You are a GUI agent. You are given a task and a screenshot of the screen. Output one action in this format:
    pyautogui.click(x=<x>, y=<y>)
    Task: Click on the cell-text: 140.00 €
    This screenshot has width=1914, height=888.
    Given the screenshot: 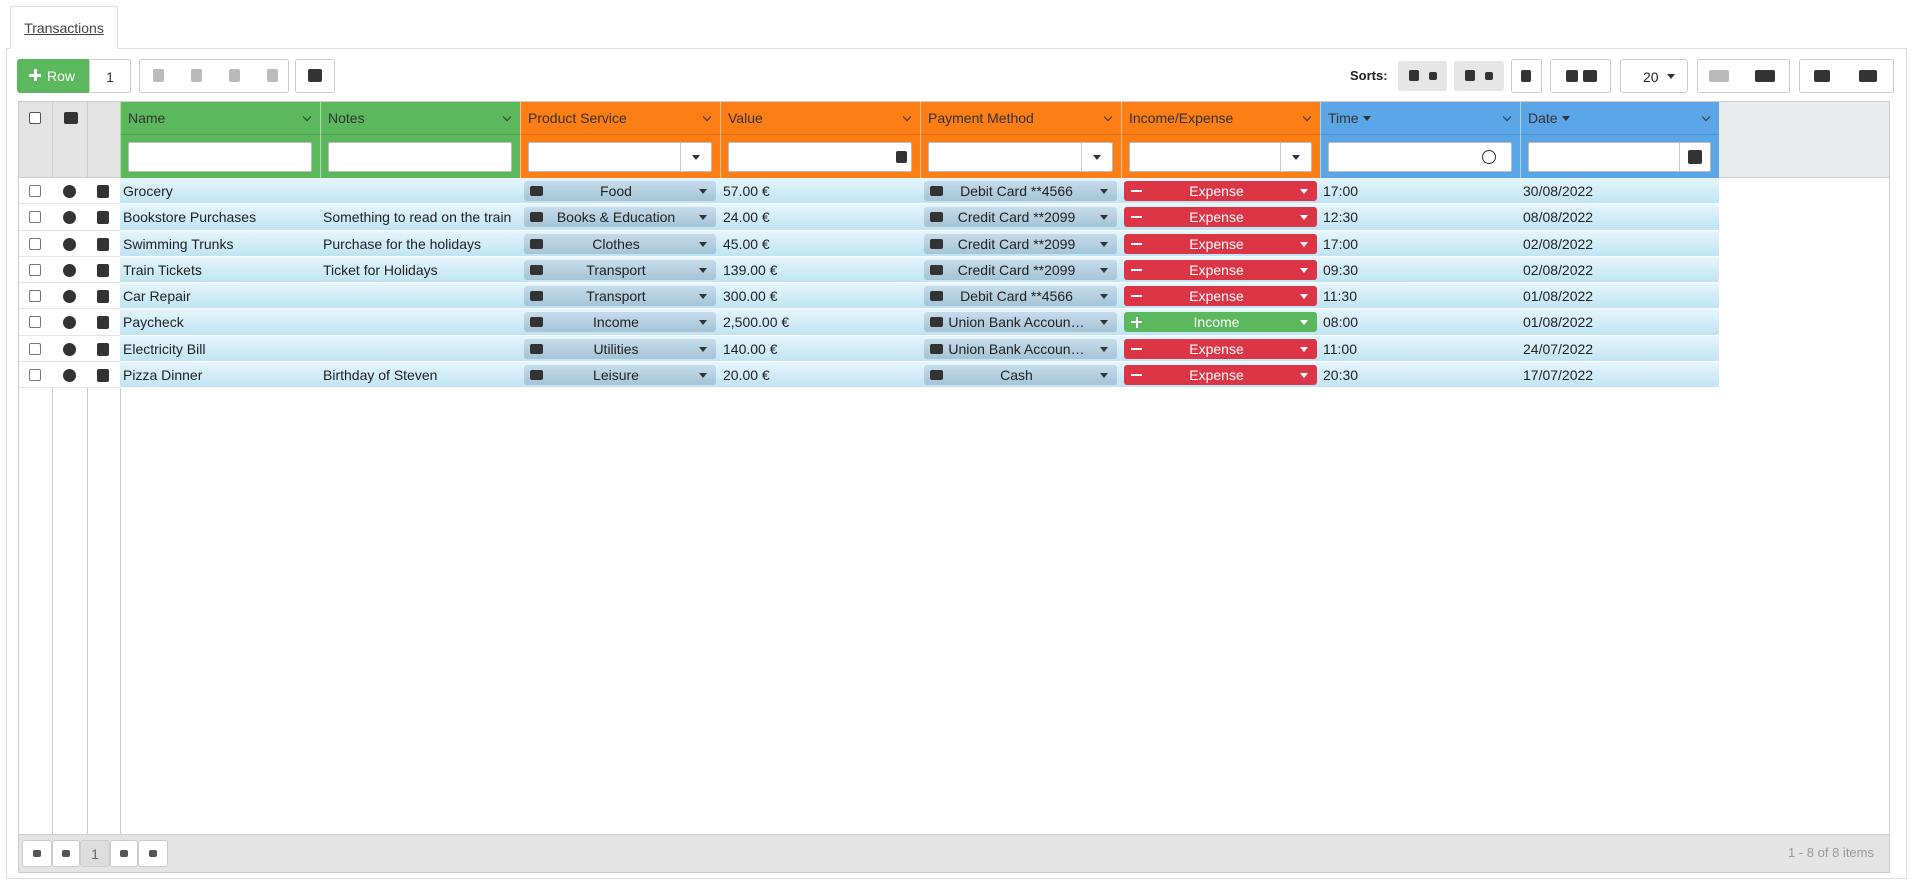 What is the action you would take?
    pyautogui.click(x=750, y=348)
    